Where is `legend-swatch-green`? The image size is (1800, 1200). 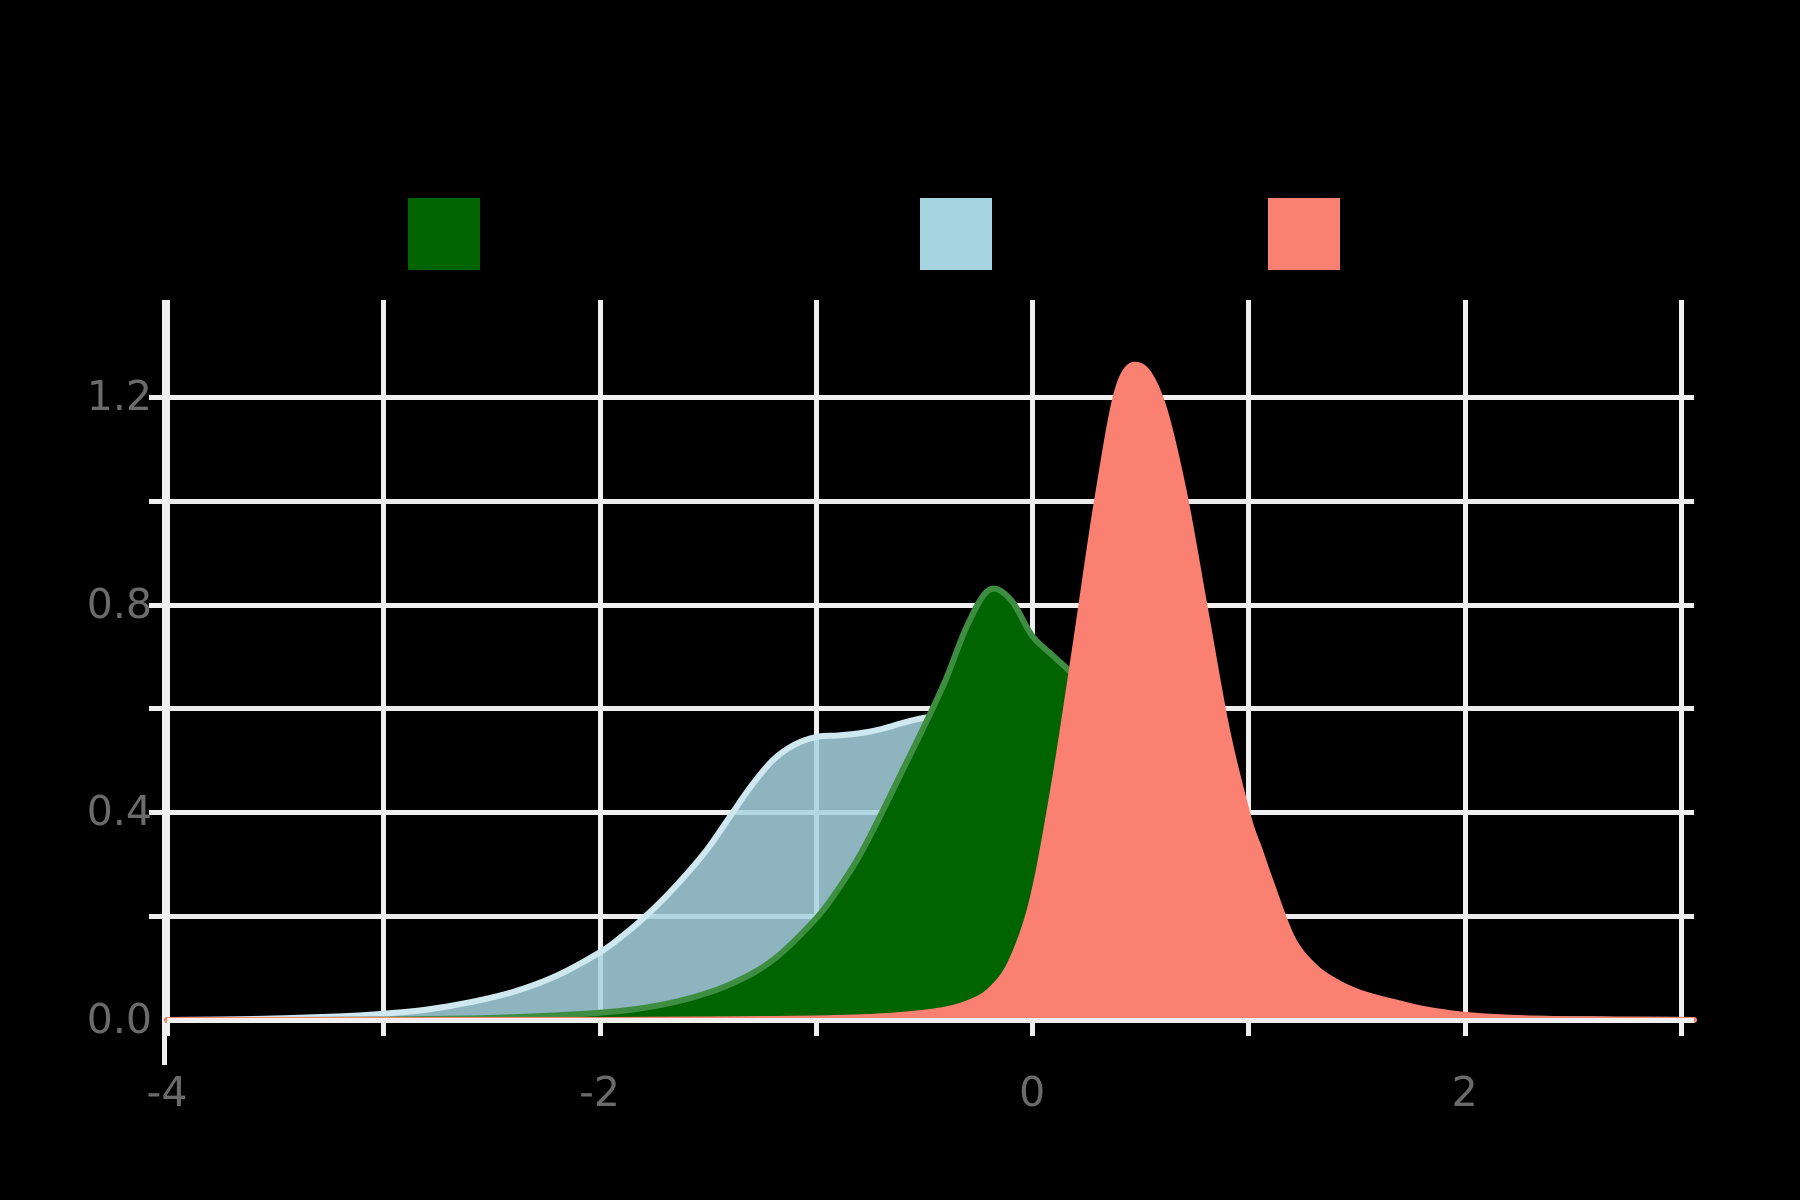
legend-swatch-green is located at coordinates (444, 234).